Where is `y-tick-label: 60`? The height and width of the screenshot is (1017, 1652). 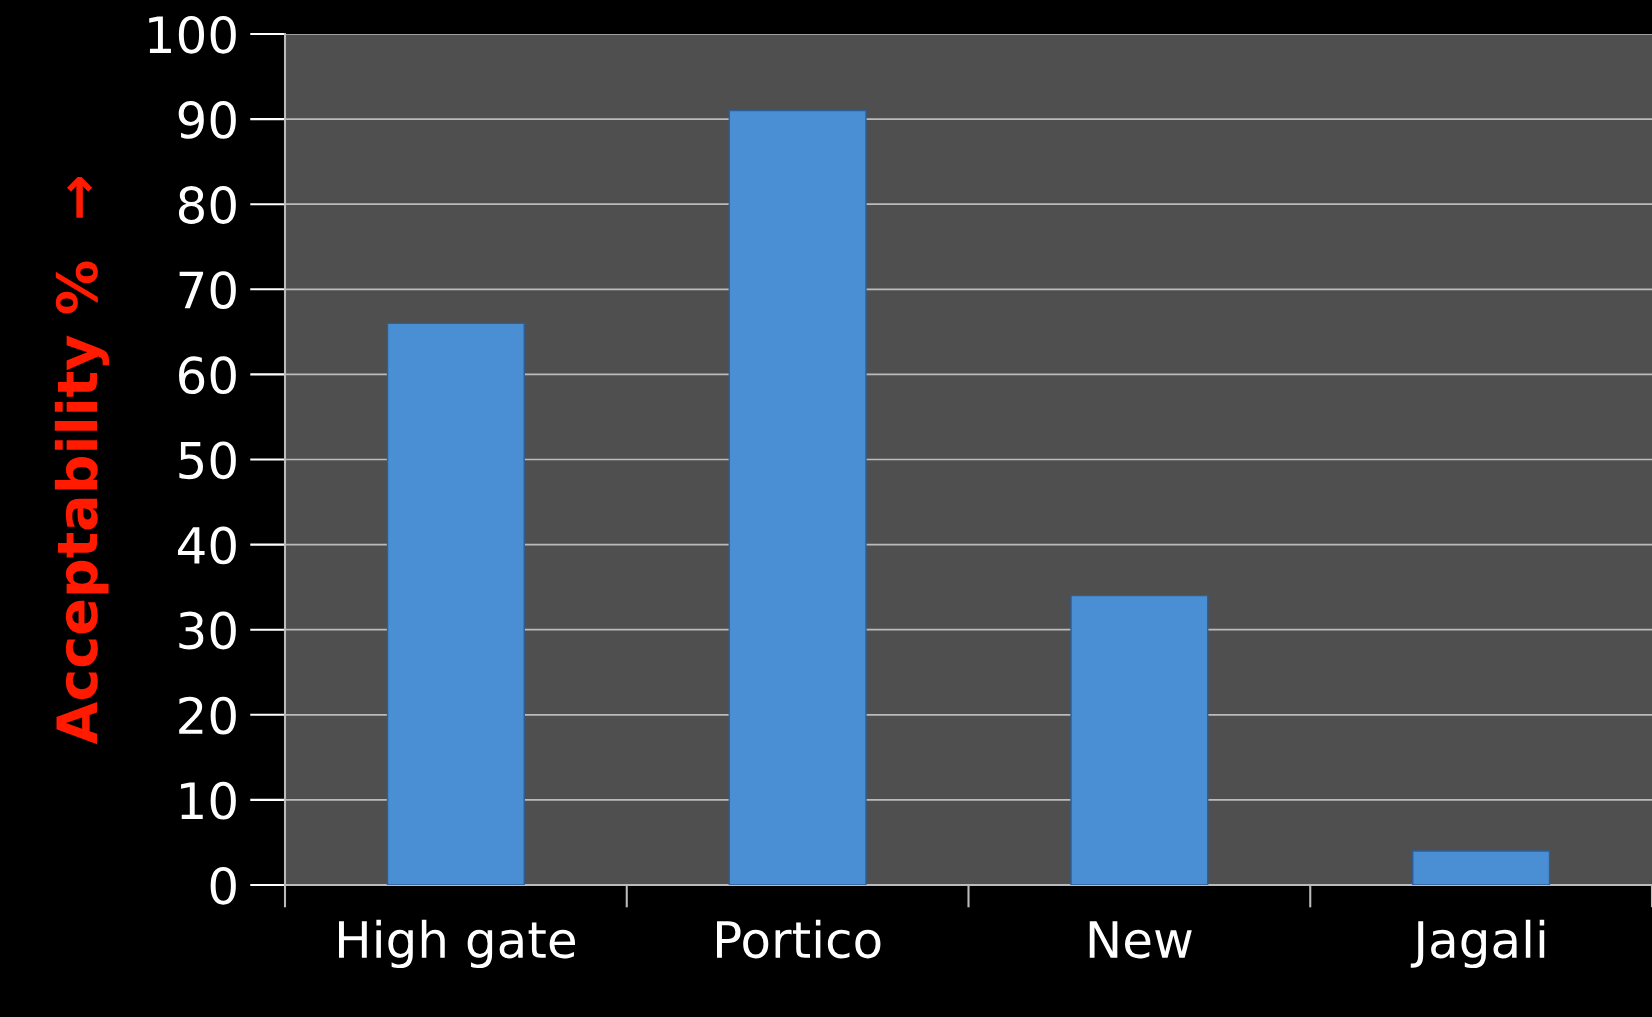
y-tick-label: 60 is located at coordinates (207, 375).